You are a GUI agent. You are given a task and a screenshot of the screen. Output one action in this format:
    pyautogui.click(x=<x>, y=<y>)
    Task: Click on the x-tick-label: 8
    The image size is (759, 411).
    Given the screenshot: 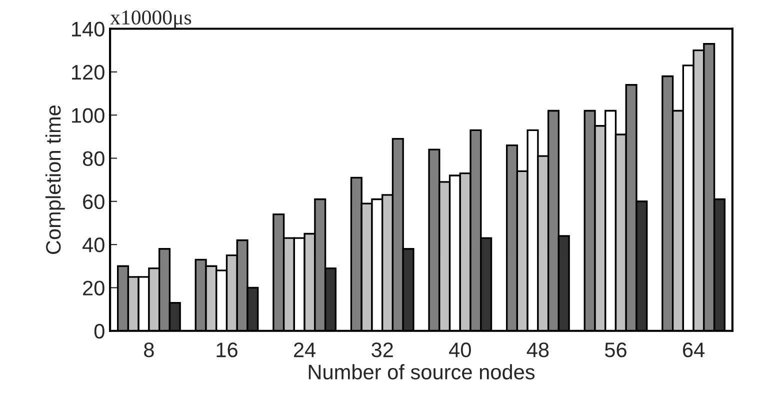 What is the action you would take?
    pyautogui.click(x=149, y=350)
    